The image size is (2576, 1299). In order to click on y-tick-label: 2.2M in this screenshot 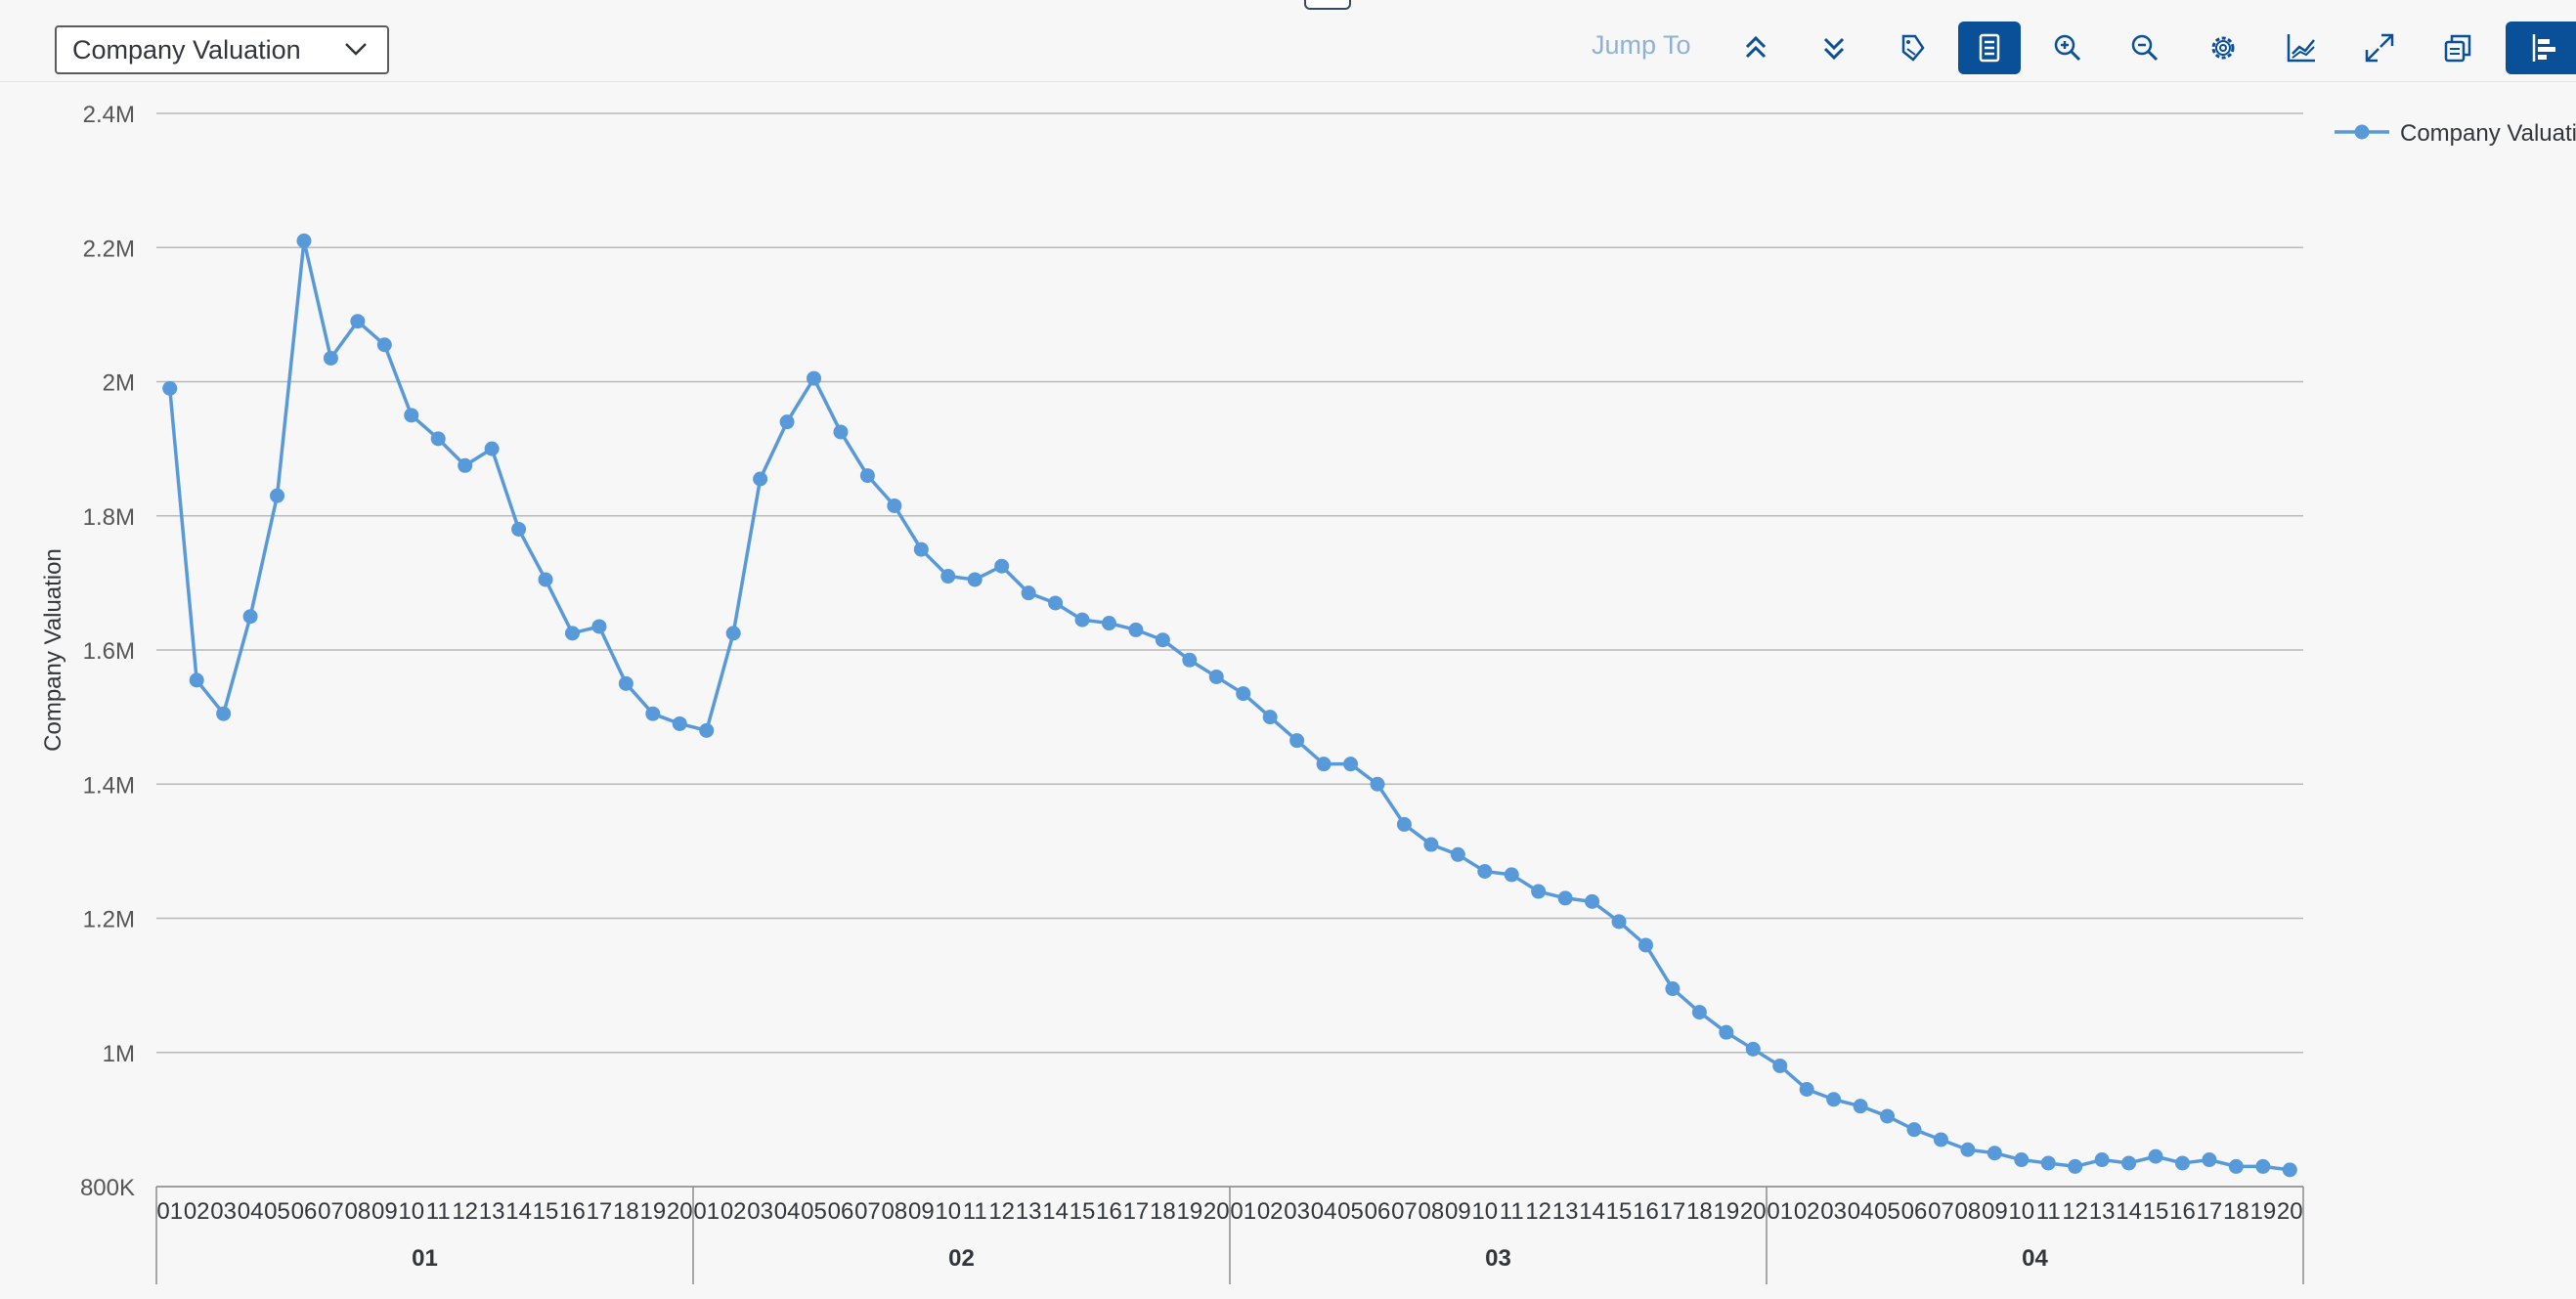, I will do `click(109, 249)`.